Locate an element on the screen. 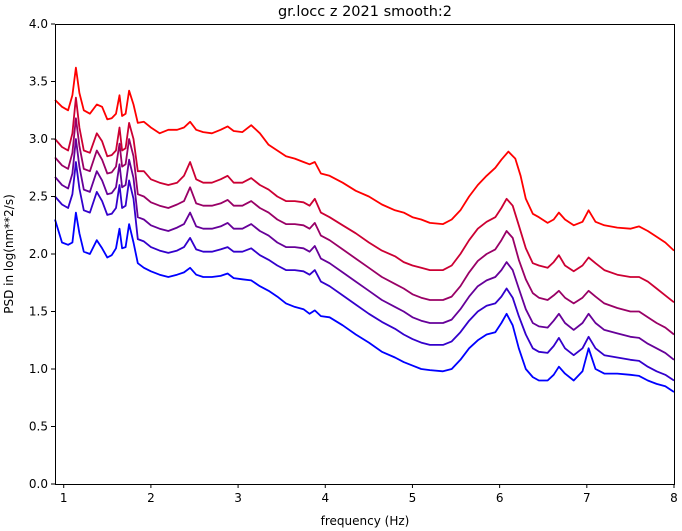 The width and height of the screenshot is (682, 531). y-tick-label: 3.5 is located at coordinates (38, 82).